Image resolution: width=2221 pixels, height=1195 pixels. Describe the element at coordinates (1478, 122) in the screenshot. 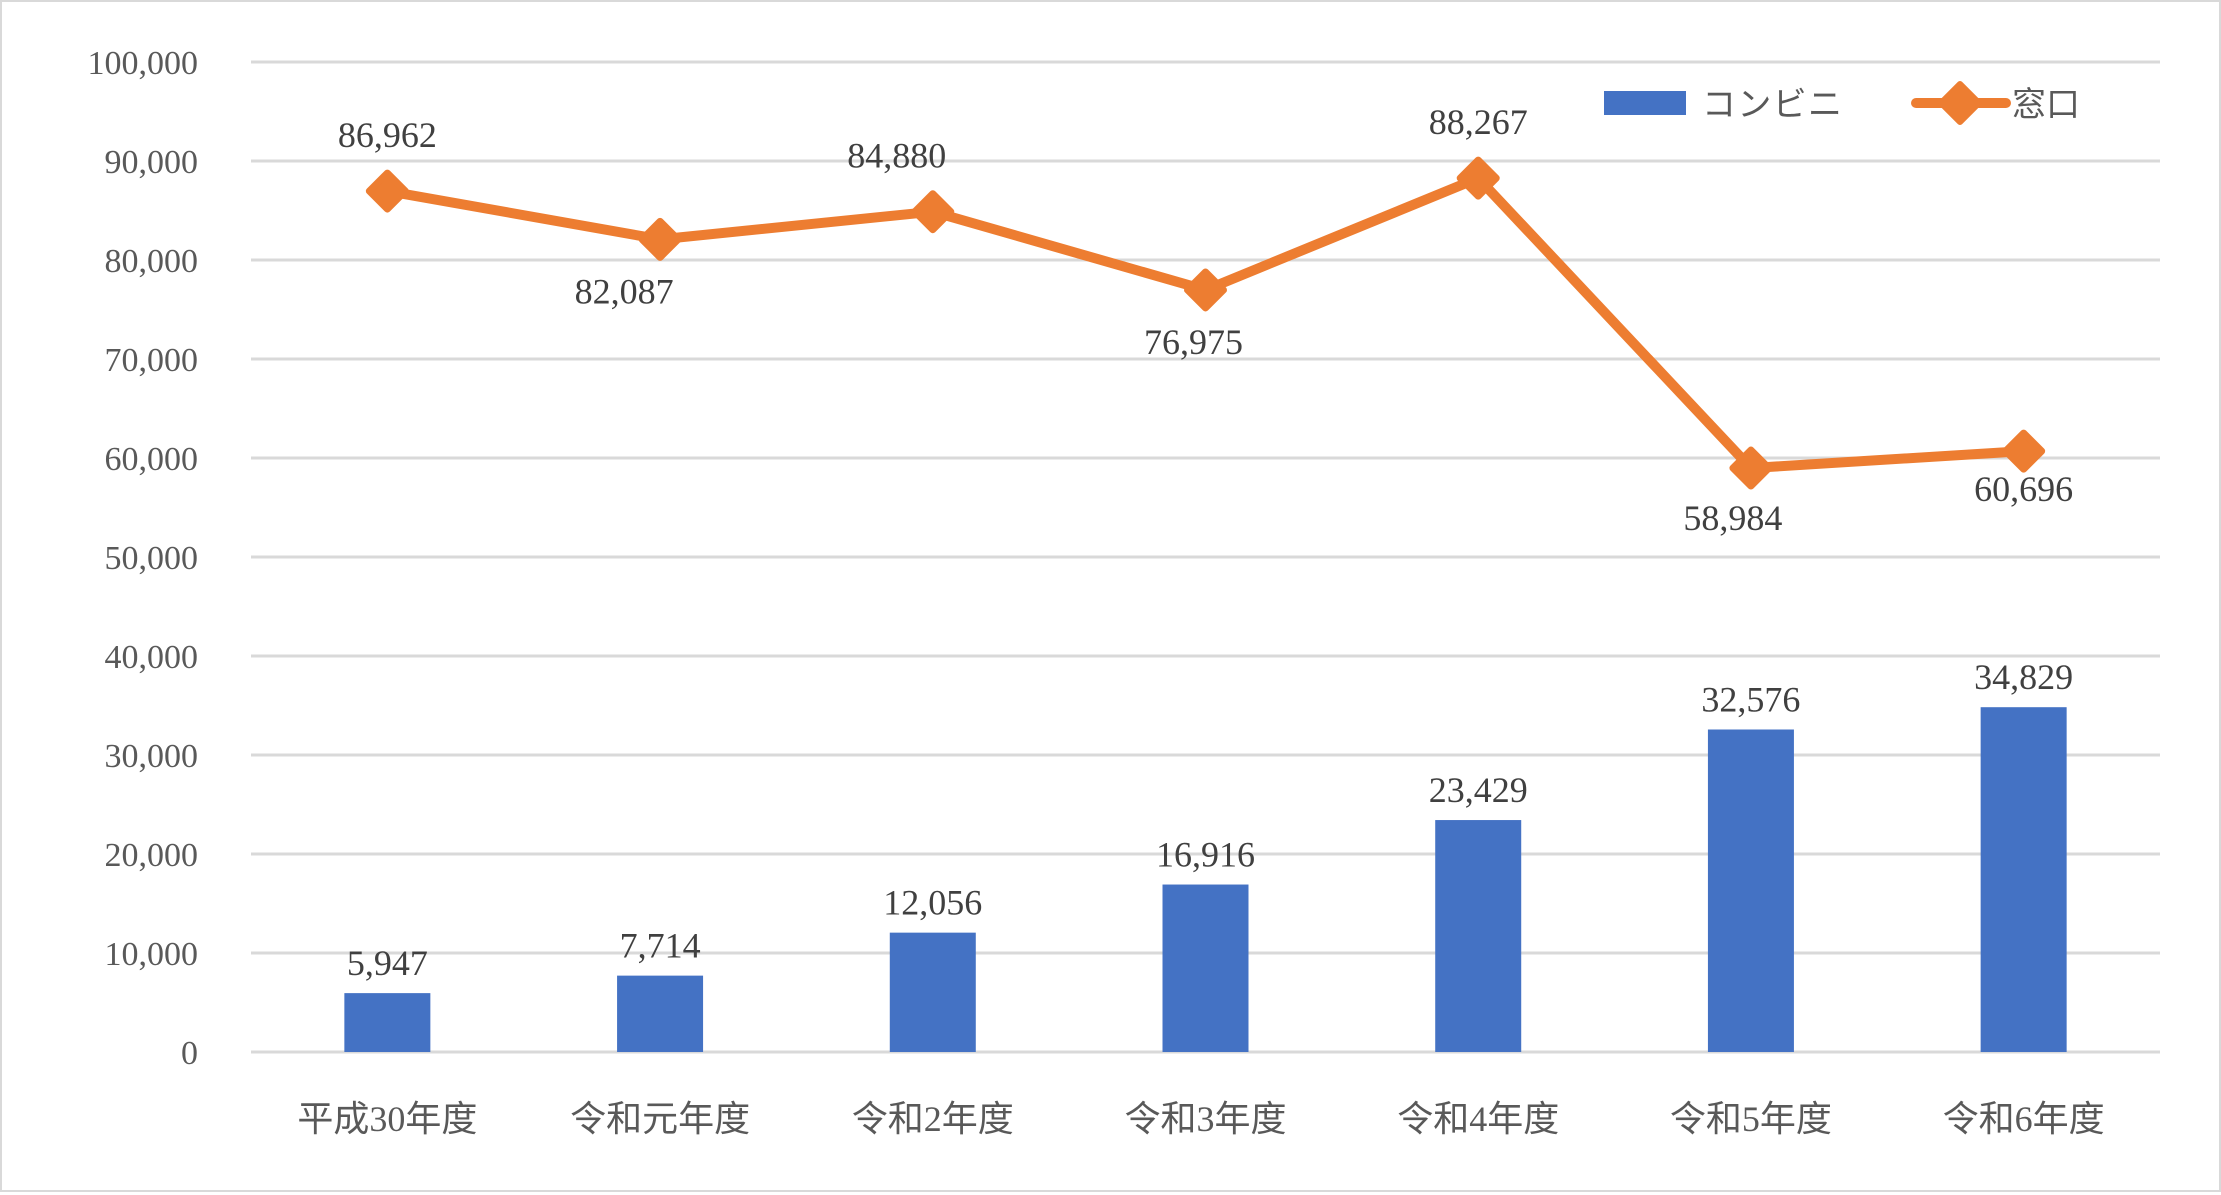

I see `line-data-label: 88,267` at that location.